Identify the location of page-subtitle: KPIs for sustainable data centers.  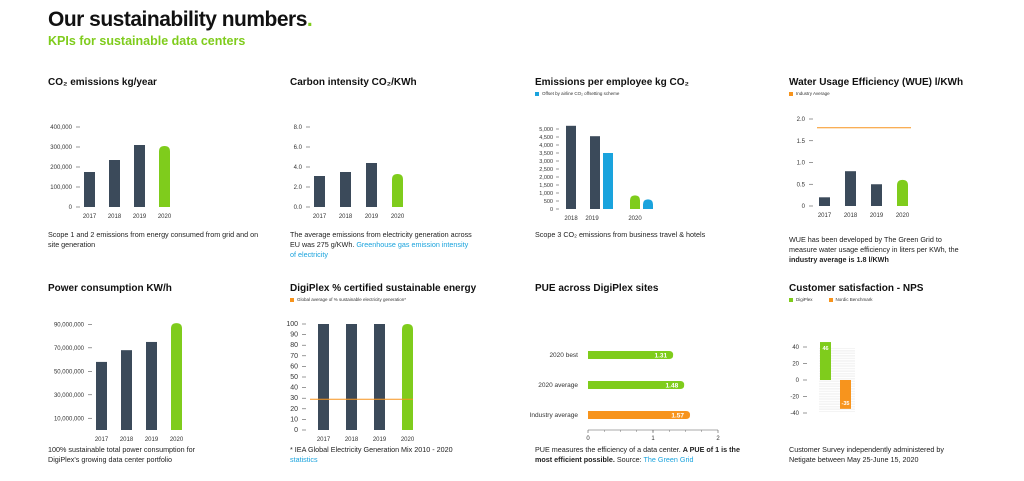
(147, 41).